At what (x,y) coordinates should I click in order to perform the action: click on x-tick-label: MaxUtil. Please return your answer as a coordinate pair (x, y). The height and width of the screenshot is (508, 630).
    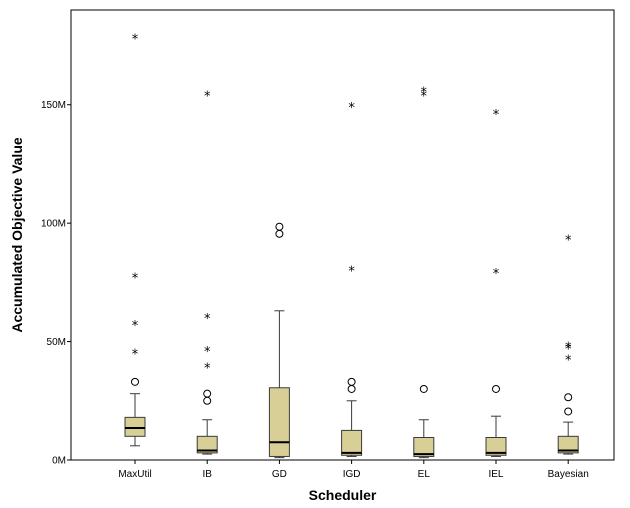
    Looking at the image, I should click on (134, 474).